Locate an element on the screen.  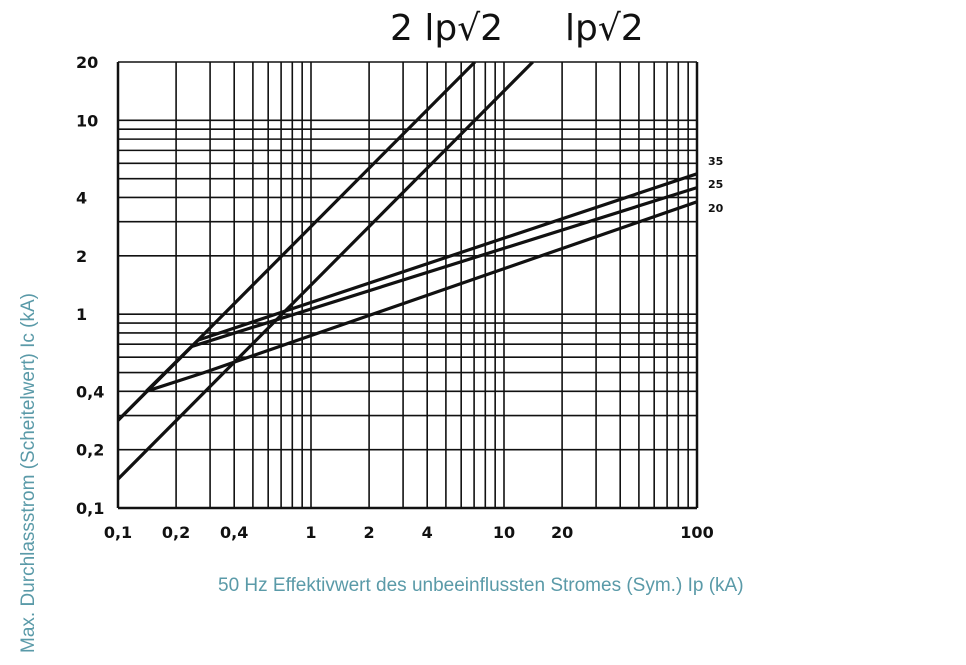
line-label: 25 is located at coordinates (715, 184).